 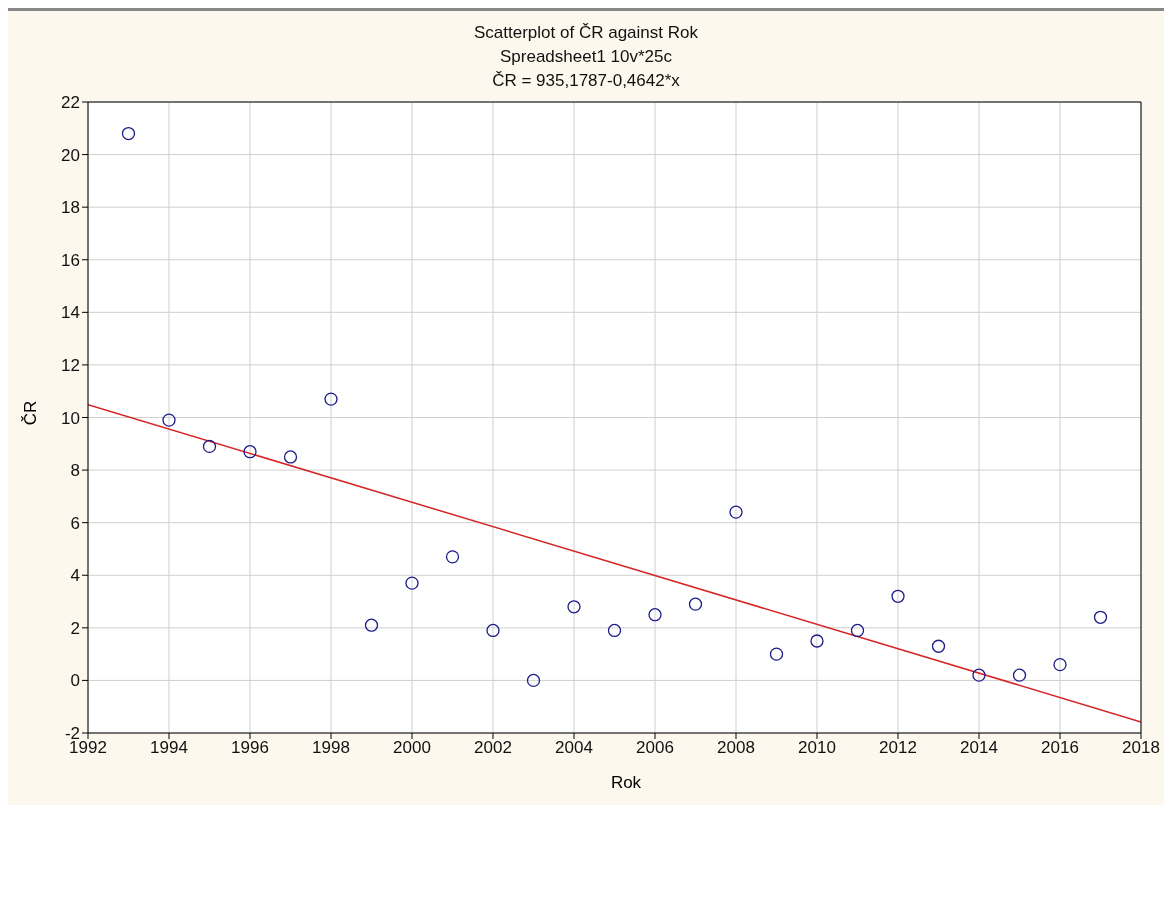 What do you see at coordinates (493, 748) in the screenshot?
I see `x-tick-label: 2002` at bounding box center [493, 748].